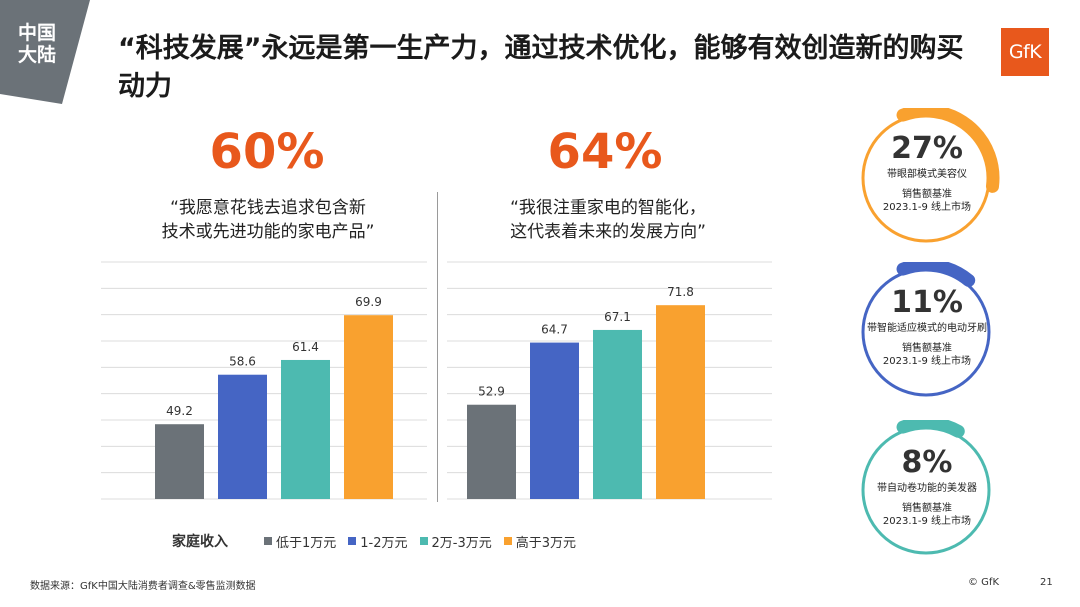 The height and width of the screenshot is (607, 1080). I want to click on legend-title: 家庭收入, so click(200, 542).